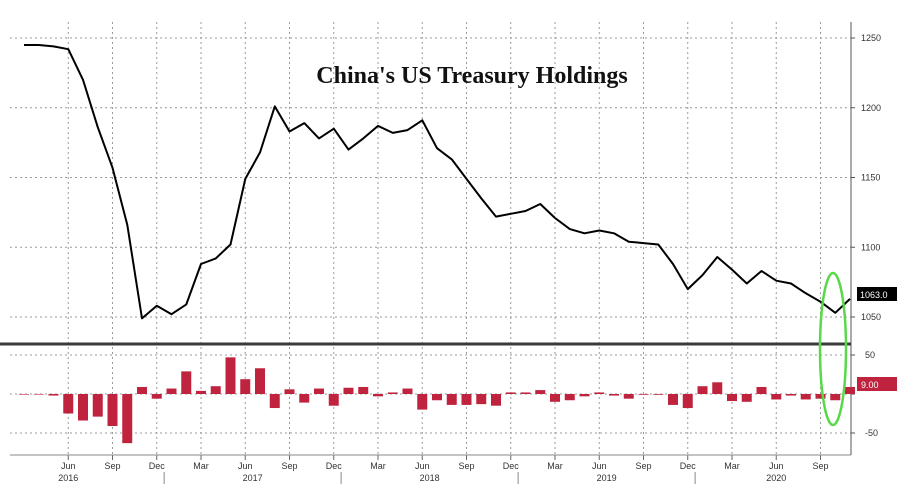 Image resolution: width=898 pixels, height=504 pixels. What do you see at coordinates (430, 478) in the screenshot?
I see `x-year-label: 2018` at bounding box center [430, 478].